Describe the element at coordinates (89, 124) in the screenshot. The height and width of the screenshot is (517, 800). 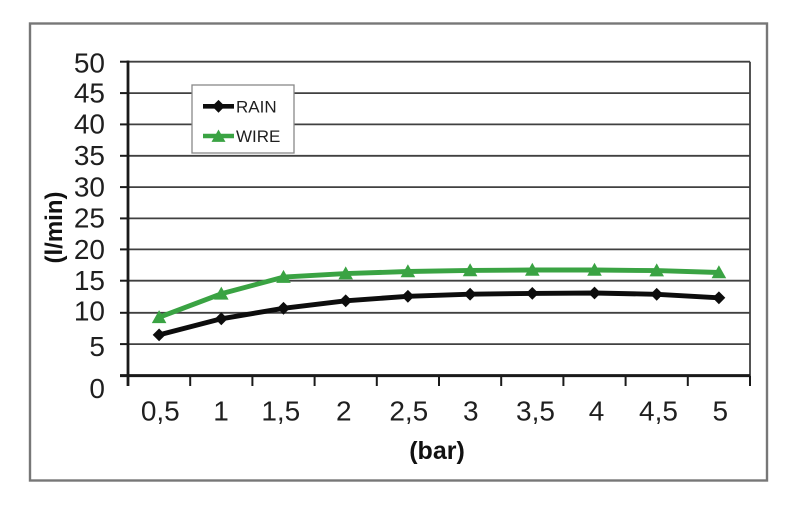
I see `svg-text: 40` at that location.